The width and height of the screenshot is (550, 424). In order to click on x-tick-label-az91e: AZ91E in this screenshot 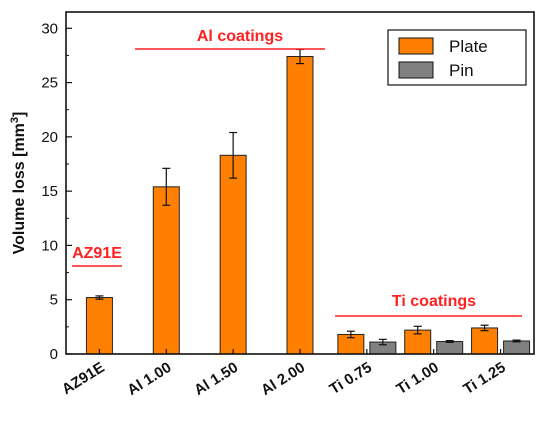, I will do `click(83, 378)`.